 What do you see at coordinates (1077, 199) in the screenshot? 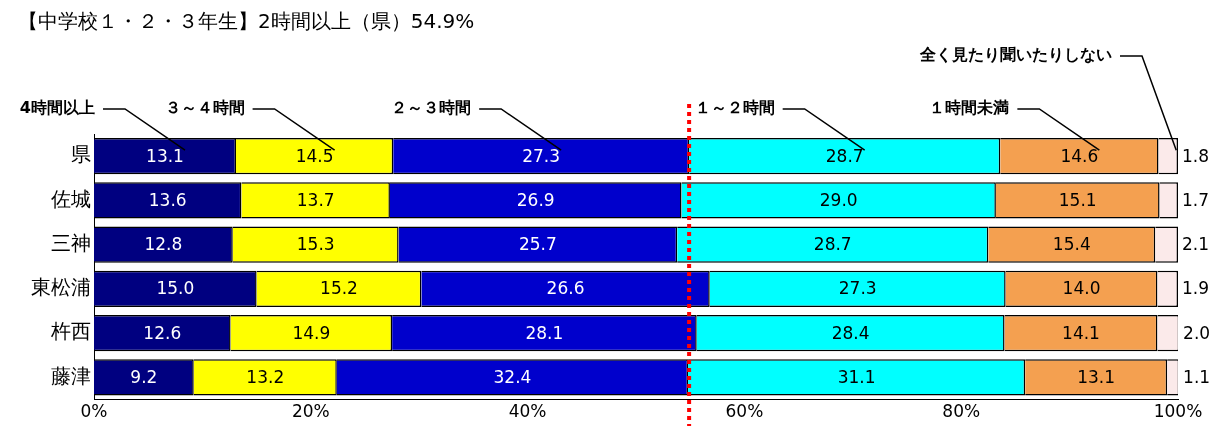
I see `data-label: 15.1` at bounding box center [1077, 199].